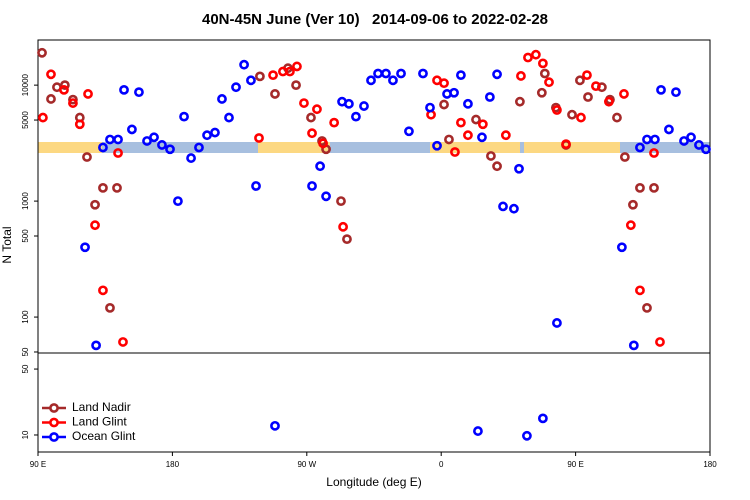 Image resolution: width=750 pixels, height=500 pixels. I want to click on orbit-band, so click(374, 147).